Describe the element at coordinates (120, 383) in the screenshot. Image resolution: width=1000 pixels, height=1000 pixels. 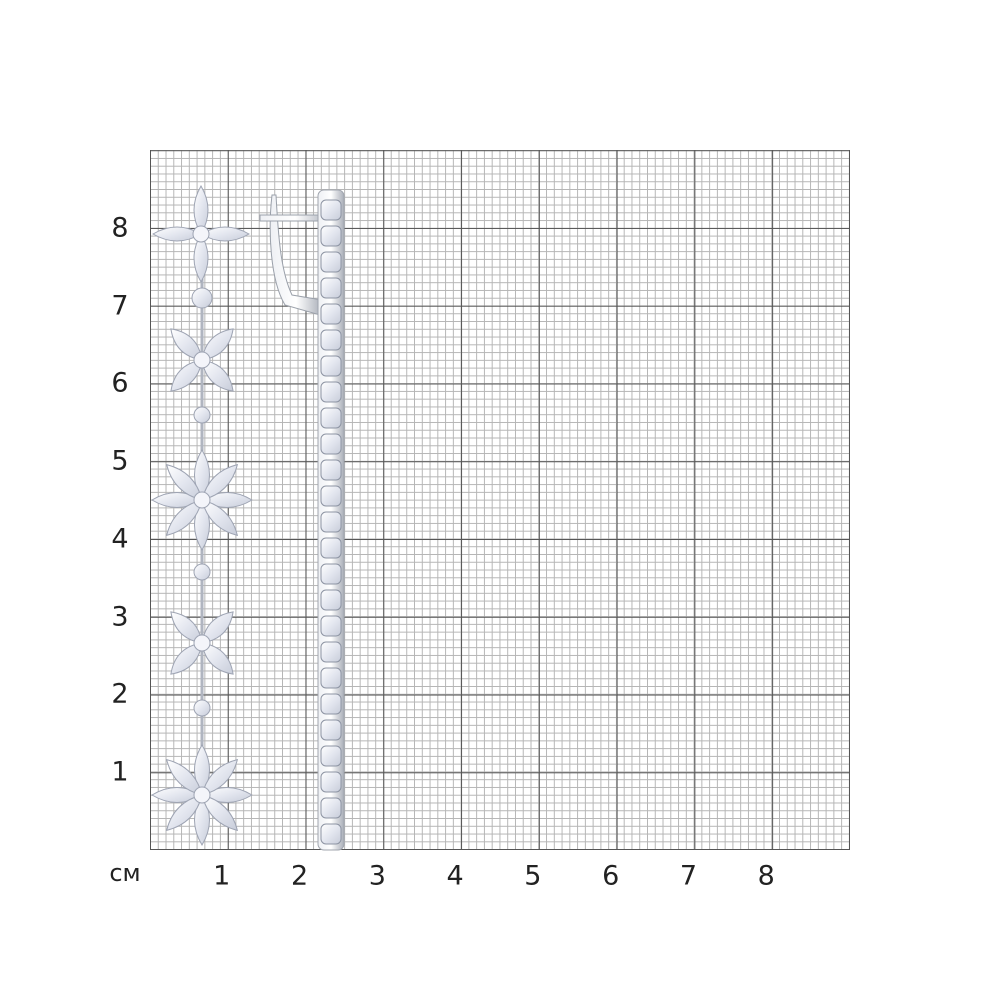
I see `y-tick-label: 6` at that location.